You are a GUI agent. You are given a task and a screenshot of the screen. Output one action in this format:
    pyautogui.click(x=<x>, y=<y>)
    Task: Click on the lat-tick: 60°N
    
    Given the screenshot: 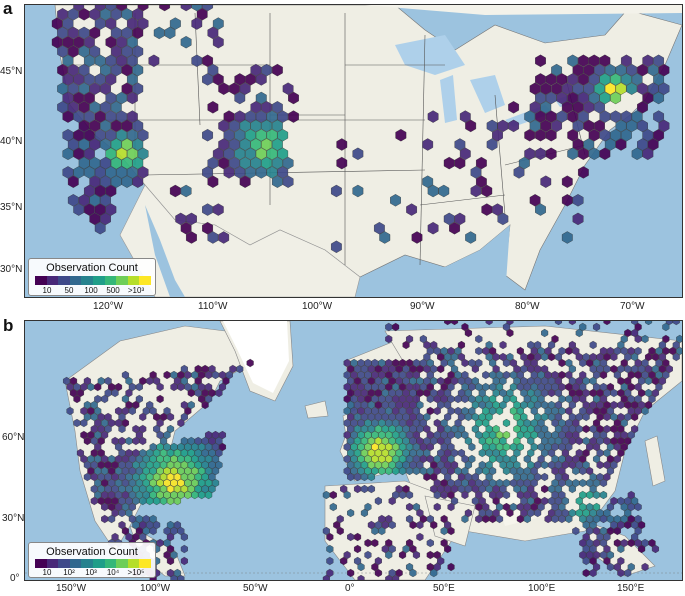 What is the action you would take?
    pyautogui.click(x=13, y=437)
    